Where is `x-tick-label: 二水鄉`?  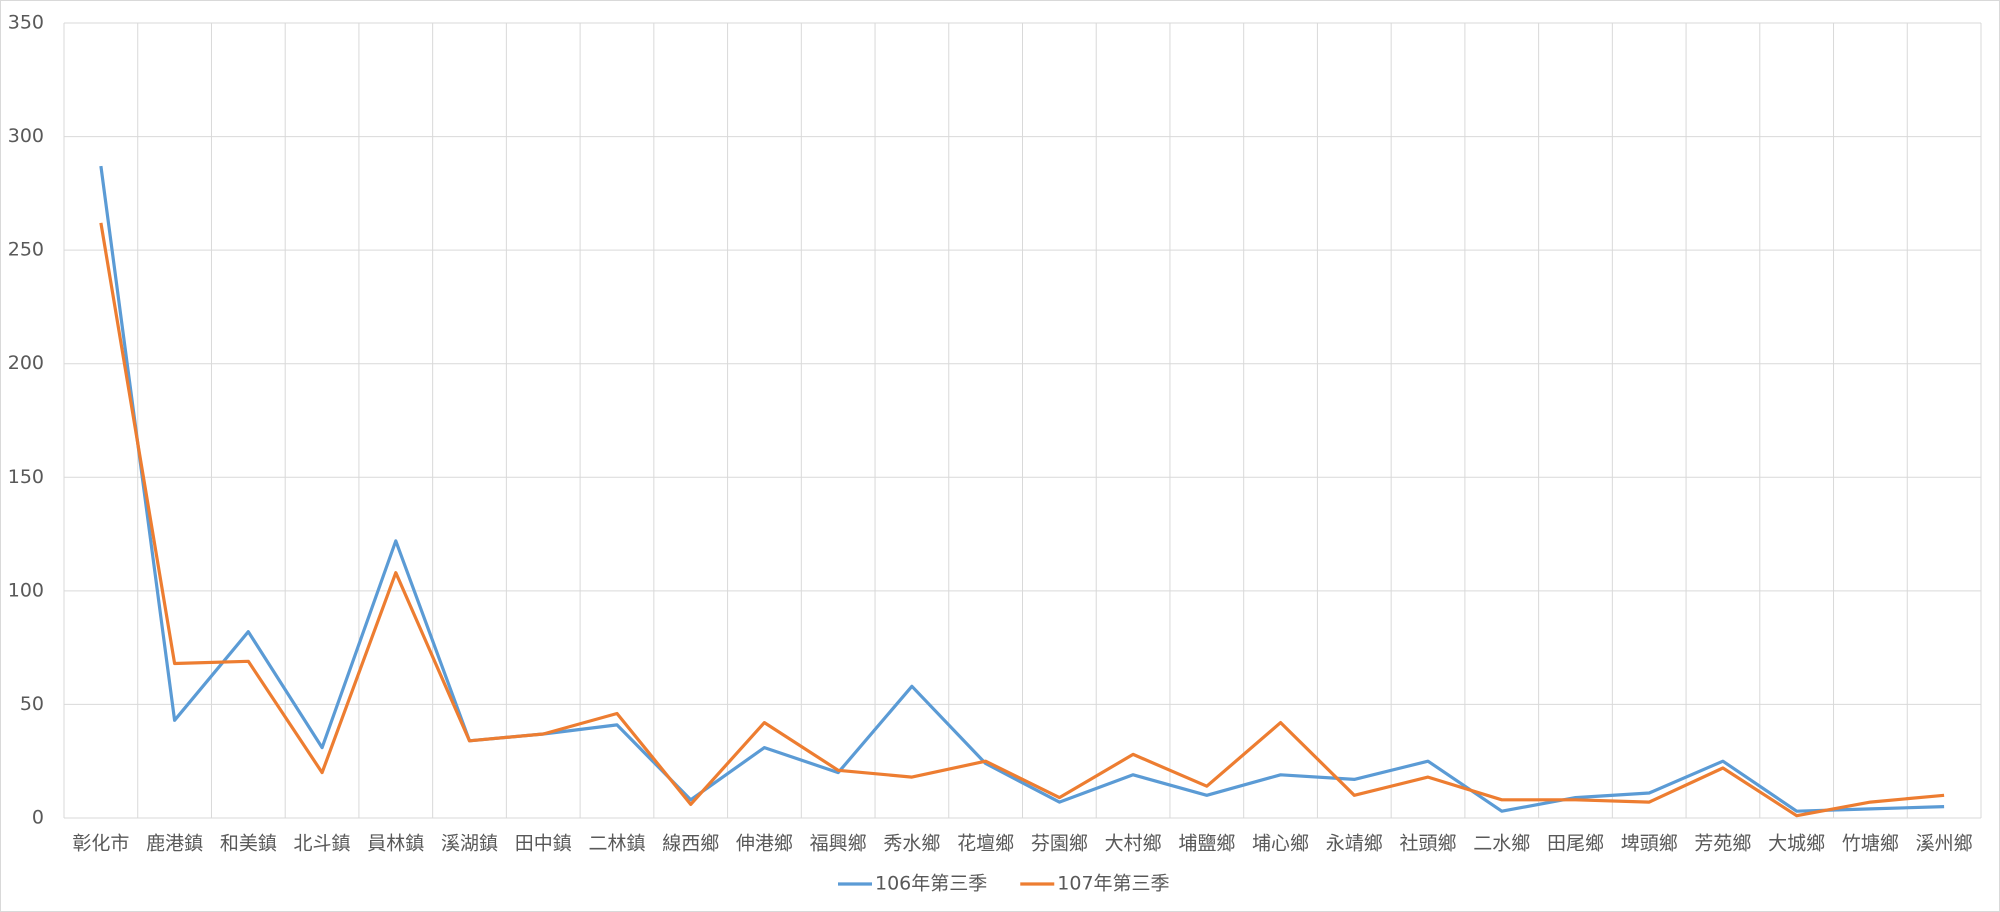
x-tick-label: 二水鄉 is located at coordinates (1501, 844).